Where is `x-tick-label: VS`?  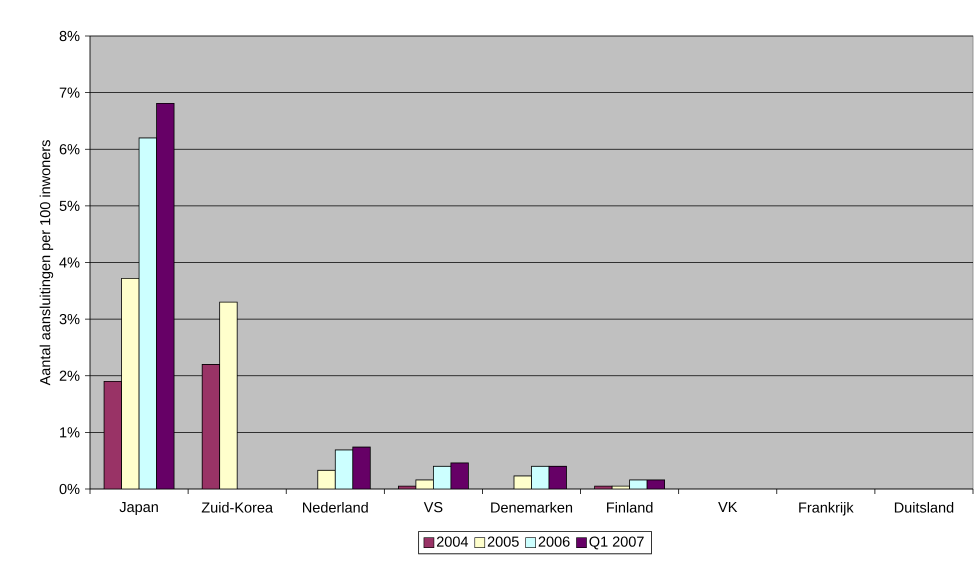 x-tick-label: VS is located at coordinates (433, 507).